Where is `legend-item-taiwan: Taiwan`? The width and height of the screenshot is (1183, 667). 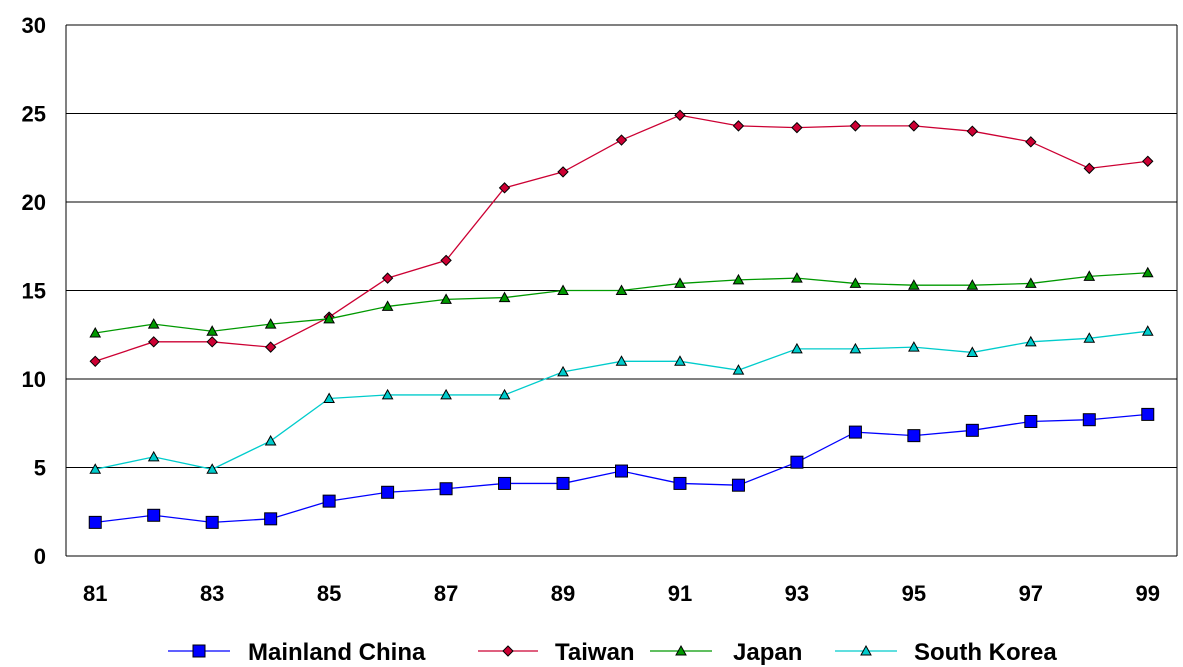 legend-item-taiwan: Taiwan is located at coordinates (556, 652).